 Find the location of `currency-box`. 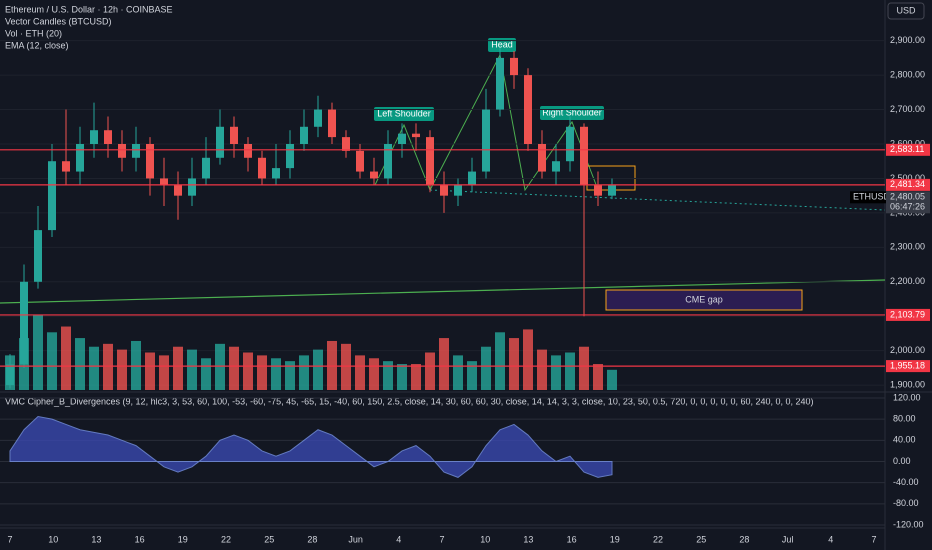

currency-box is located at coordinates (906, 11).